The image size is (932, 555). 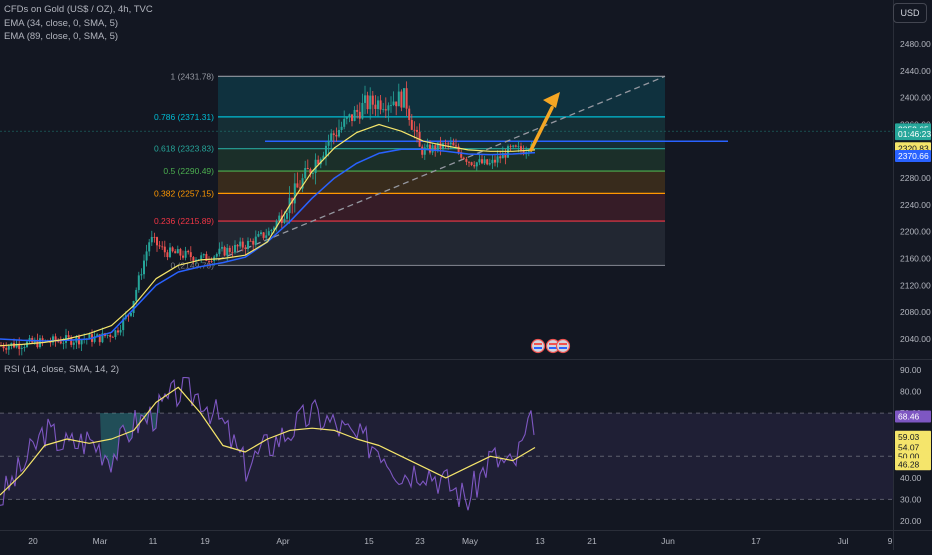 I want to click on rsi-tick-label: 20.00, so click(x=911, y=521).